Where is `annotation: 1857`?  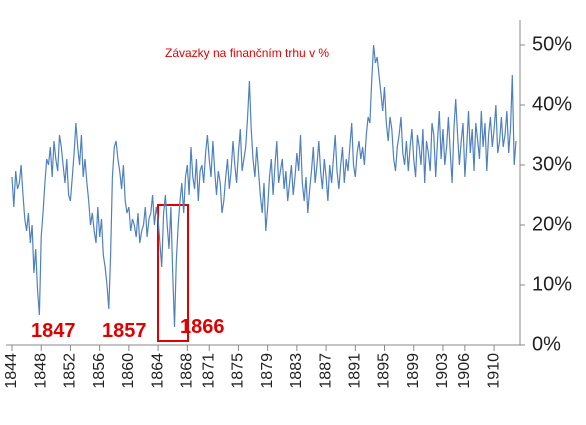
annotation: 1857 is located at coordinates (124, 331).